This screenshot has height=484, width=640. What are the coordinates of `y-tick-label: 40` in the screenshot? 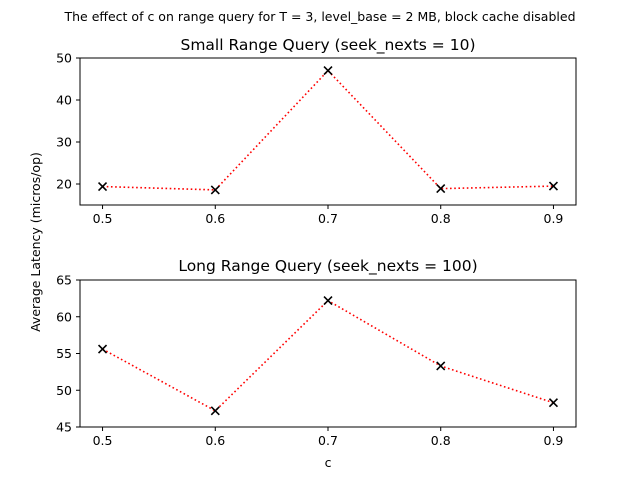 It's located at (64, 100).